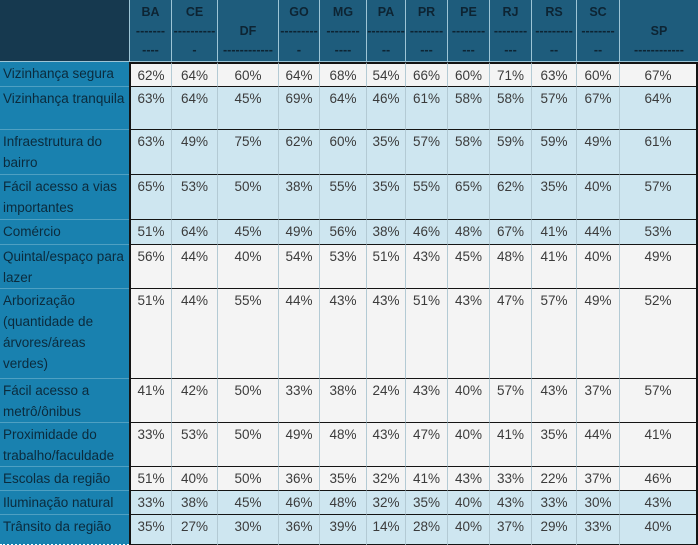 Image resolution: width=698 pixels, height=545 pixels. I want to click on column-header-pr: PR -------- ---, so click(426, 31).